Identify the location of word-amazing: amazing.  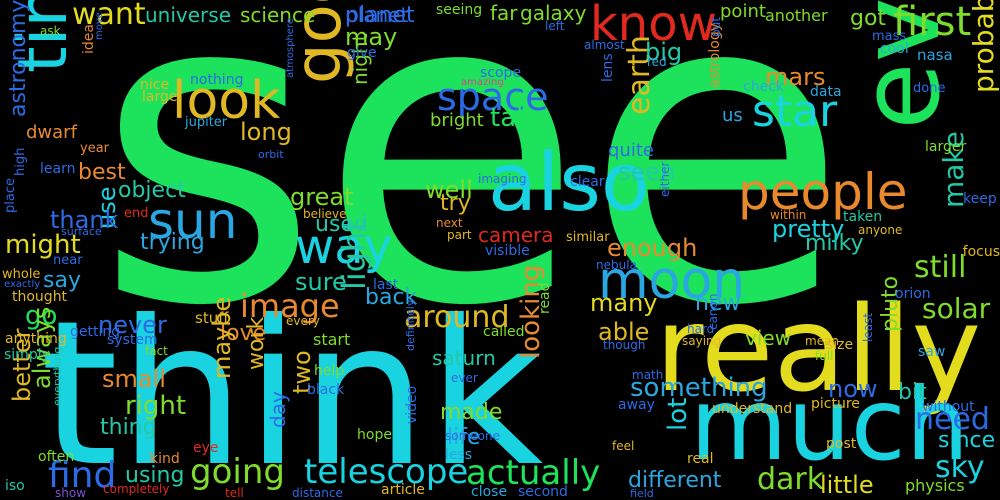
(482, 82).